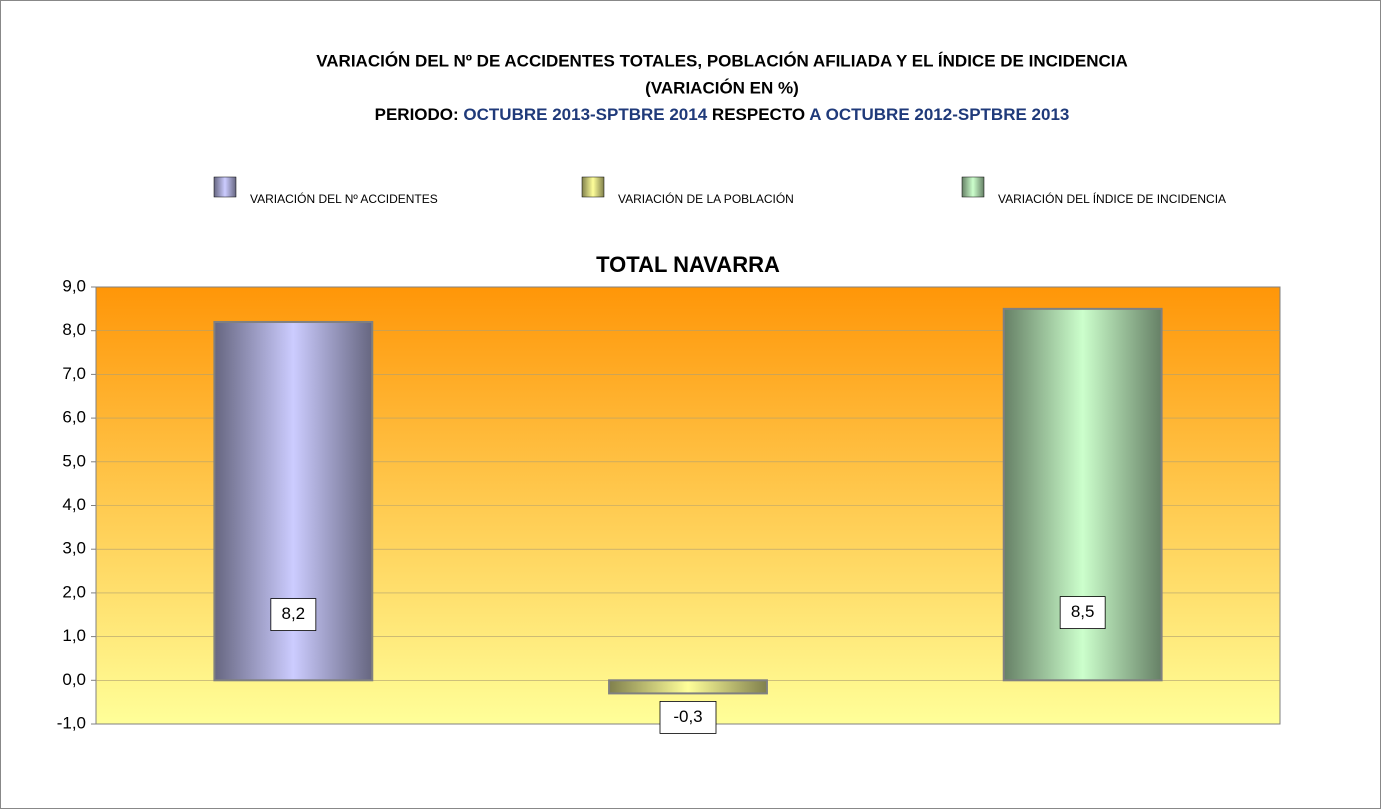 The height and width of the screenshot is (809, 1381). I want to click on y-tick-label: 8,0, so click(74, 329).